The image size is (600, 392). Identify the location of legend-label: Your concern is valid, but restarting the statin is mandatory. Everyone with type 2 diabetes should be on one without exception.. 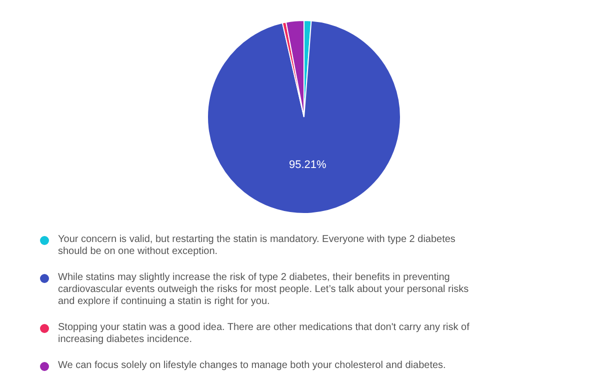
(257, 246).